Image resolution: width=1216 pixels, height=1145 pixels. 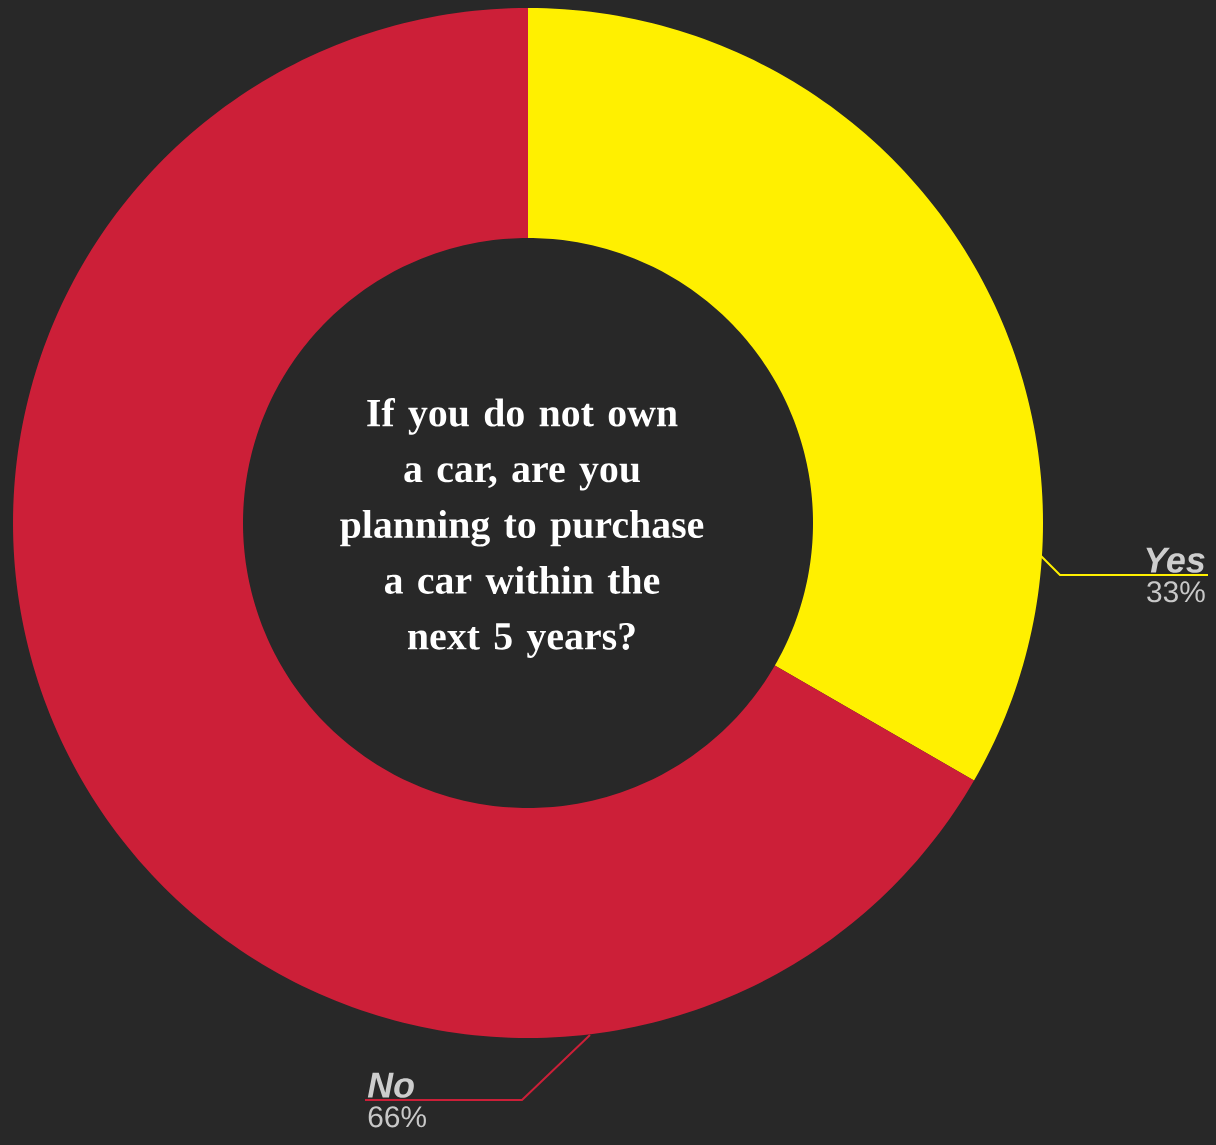 I want to click on data-label: 66%, so click(x=397, y=1117).